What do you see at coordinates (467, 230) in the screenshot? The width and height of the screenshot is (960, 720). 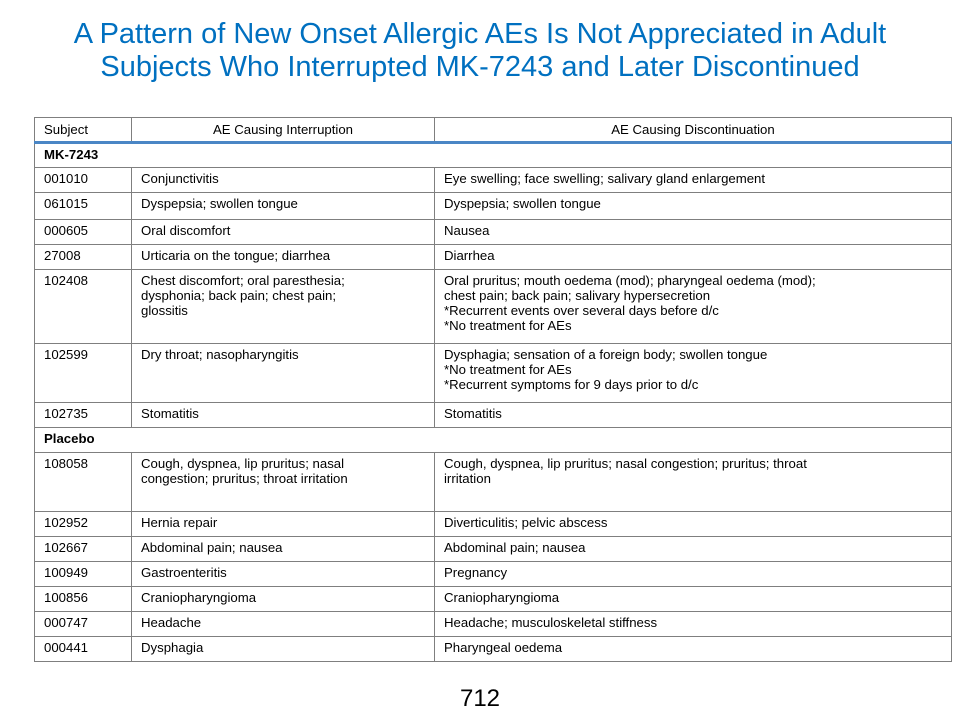 I see `discontinuation-text-line: Nausea` at bounding box center [467, 230].